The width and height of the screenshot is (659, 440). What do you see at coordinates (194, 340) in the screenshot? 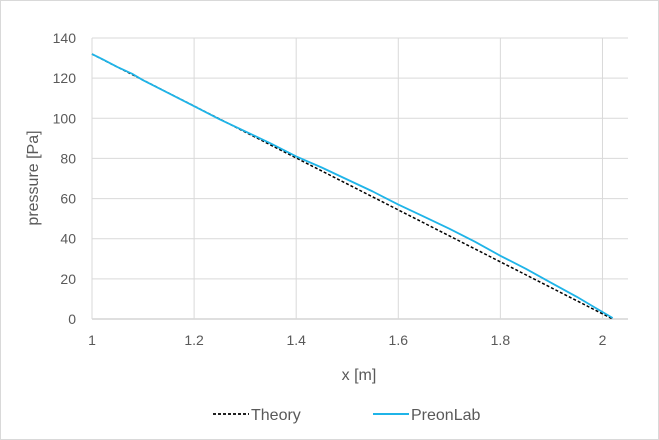
I see `x-tick-label: 1.2` at bounding box center [194, 340].